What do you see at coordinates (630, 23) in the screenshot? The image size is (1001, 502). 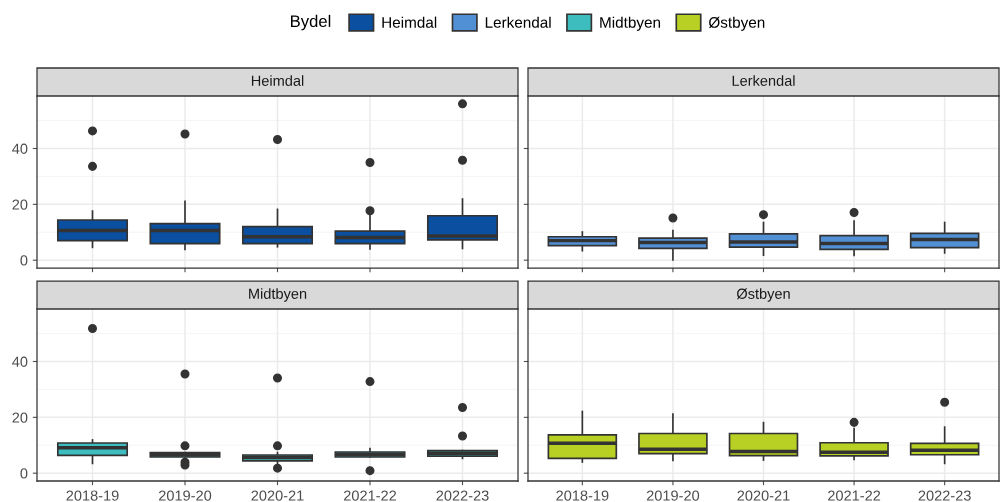 I see `legend-label: Midtbyen` at bounding box center [630, 23].